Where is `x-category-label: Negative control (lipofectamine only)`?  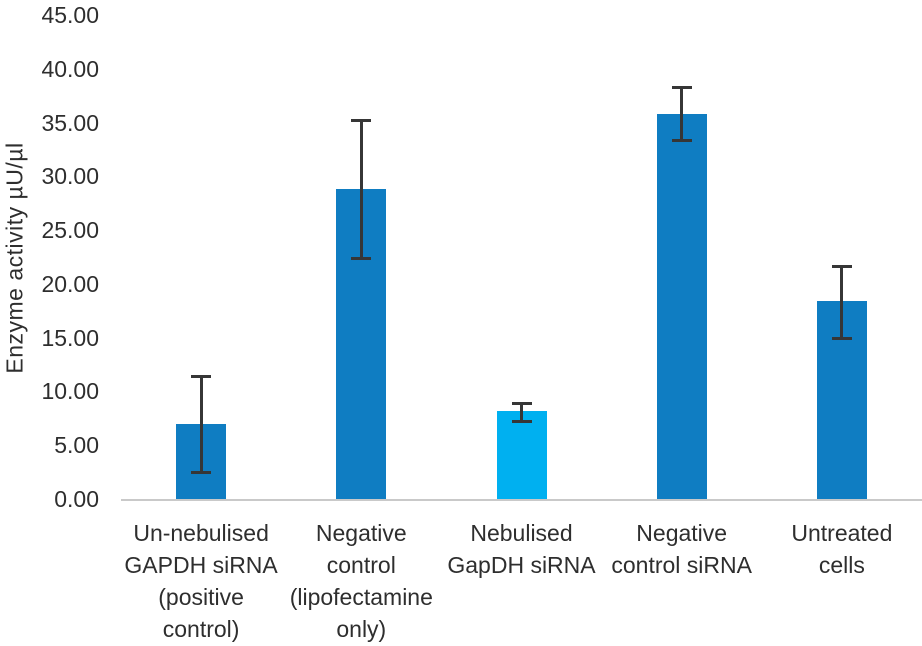
x-category-label: Negative control (lipofectamine only) is located at coordinates (361, 581).